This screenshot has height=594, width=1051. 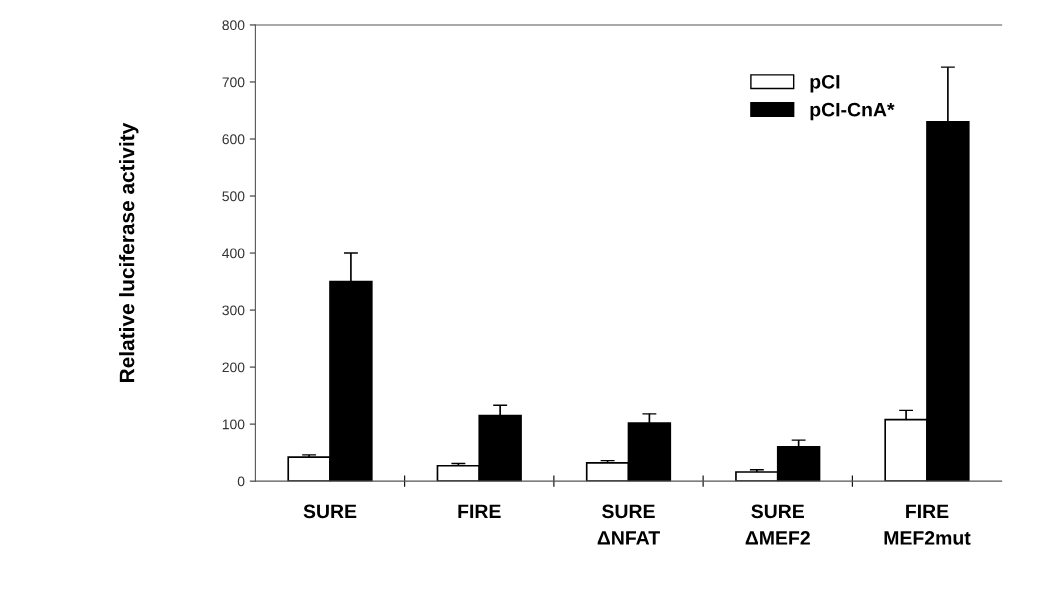 I want to click on legend-label: pCI-CnA*, so click(x=852, y=111).